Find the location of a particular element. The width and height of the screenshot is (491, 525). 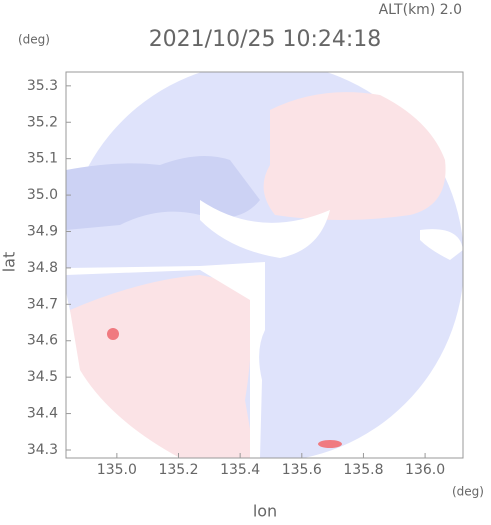

y-axis-label: lat is located at coordinates (9, 262).